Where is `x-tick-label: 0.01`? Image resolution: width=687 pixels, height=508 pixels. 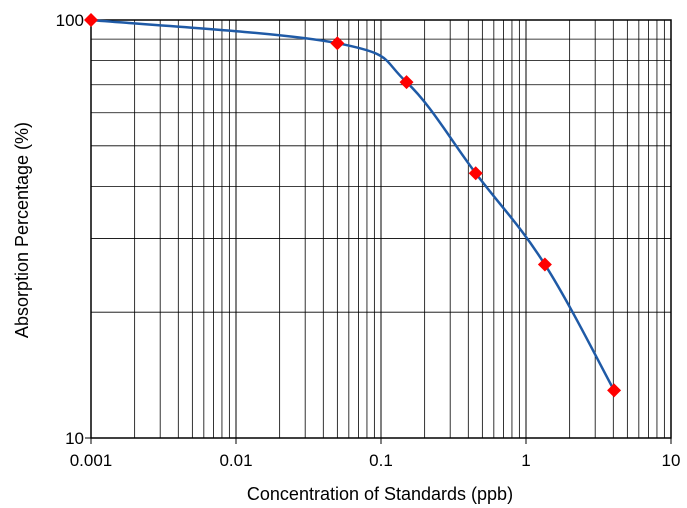 x-tick-label: 0.01 is located at coordinates (235, 460).